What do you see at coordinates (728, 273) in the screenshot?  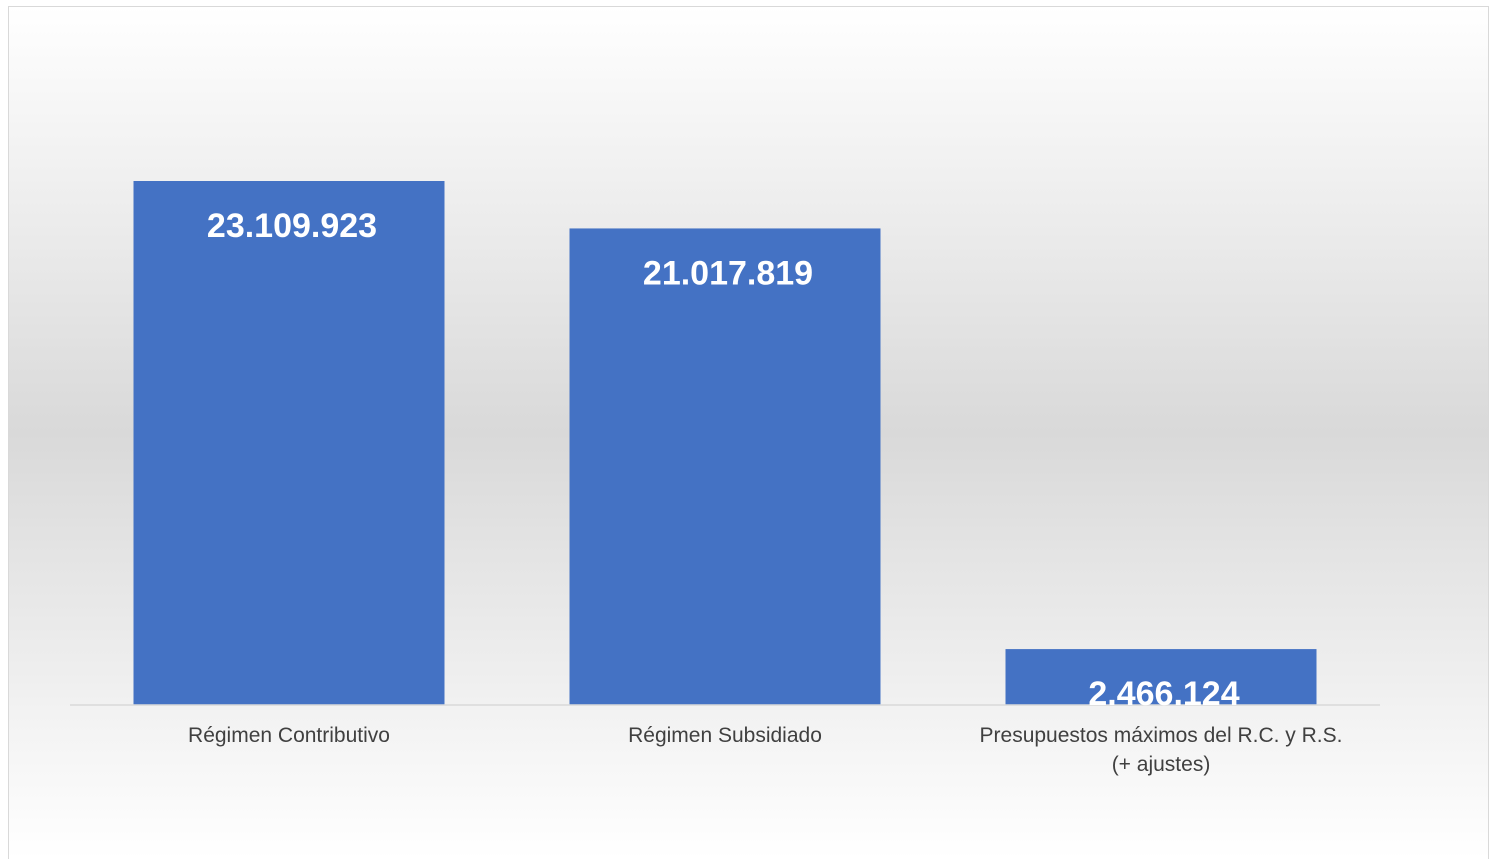 I see `data-label-2: 21.017.819` at bounding box center [728, 273].